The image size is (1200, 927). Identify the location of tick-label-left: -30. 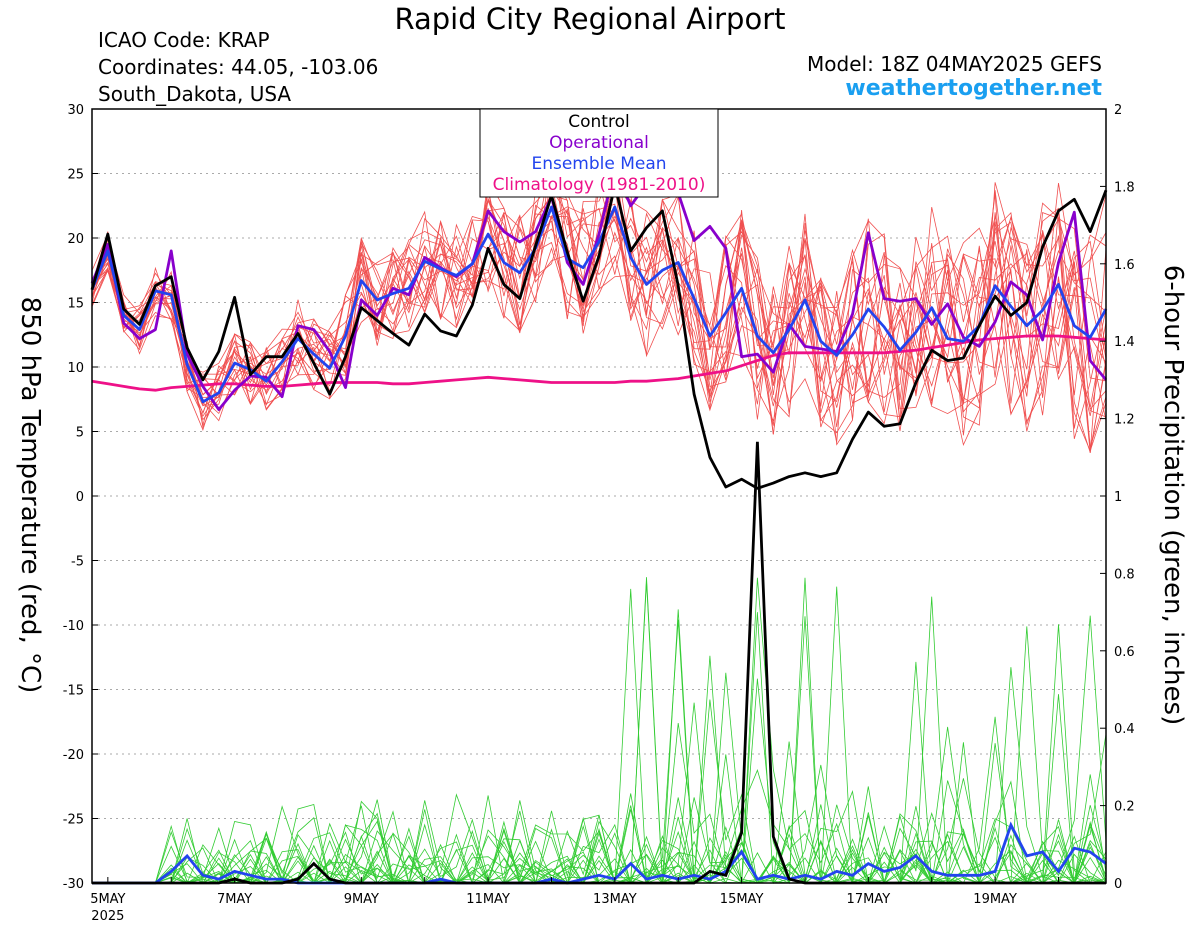
(73, 884).